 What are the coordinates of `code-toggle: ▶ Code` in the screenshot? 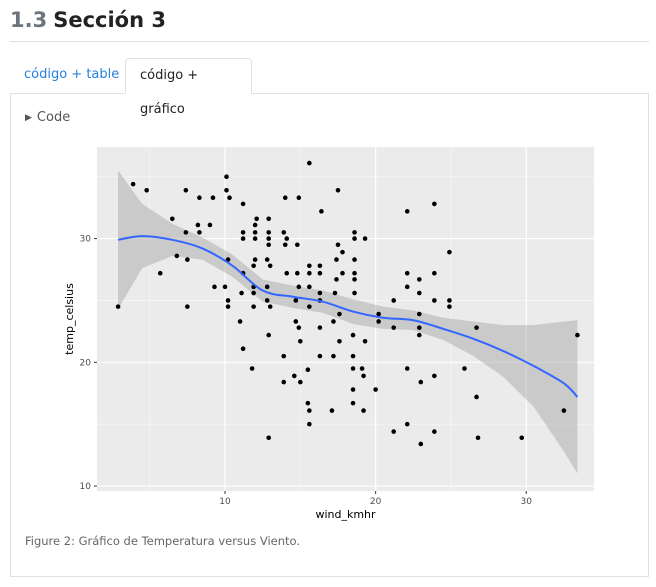 It's located at (47, 117).